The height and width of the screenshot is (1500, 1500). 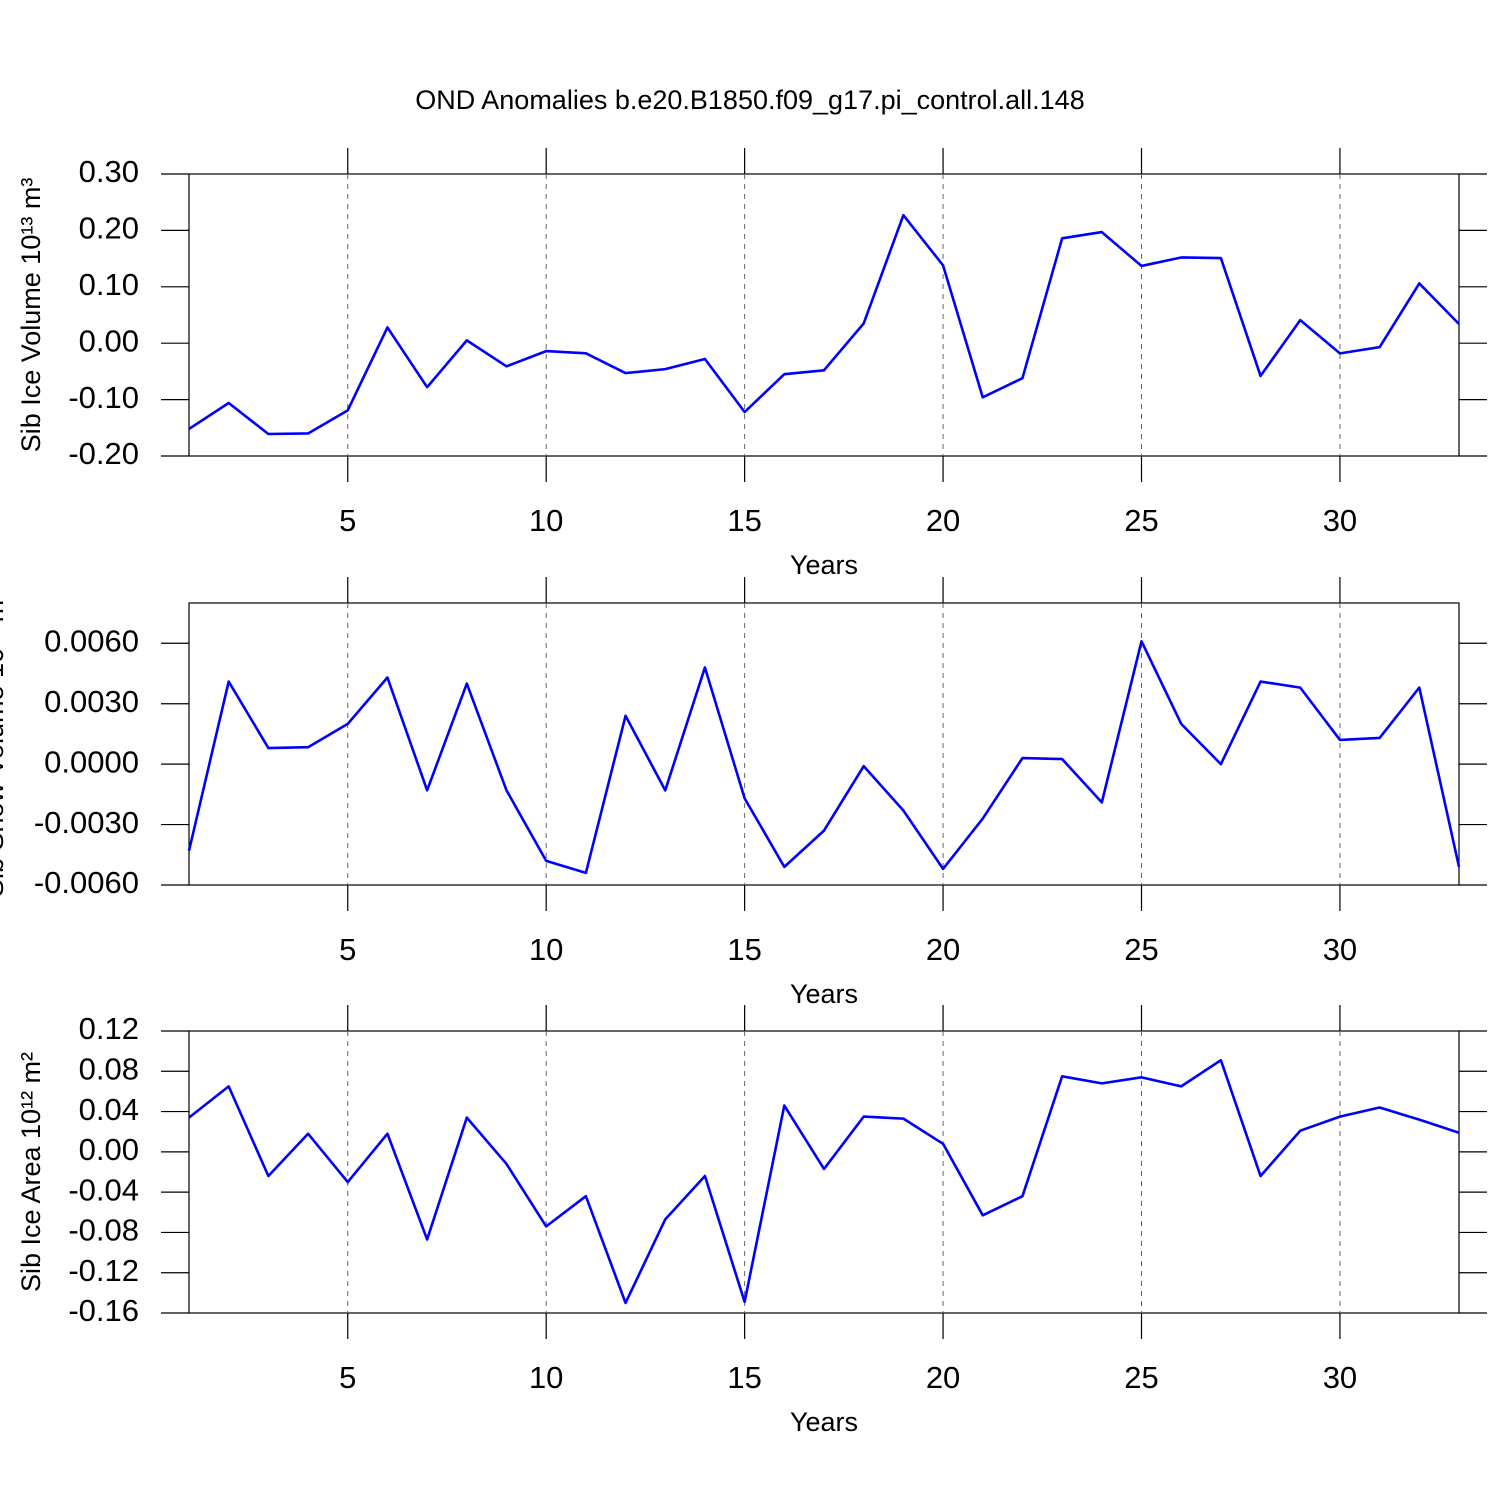 I want to click on y-tick-label: -0.12, so click(x=103, y=1270).